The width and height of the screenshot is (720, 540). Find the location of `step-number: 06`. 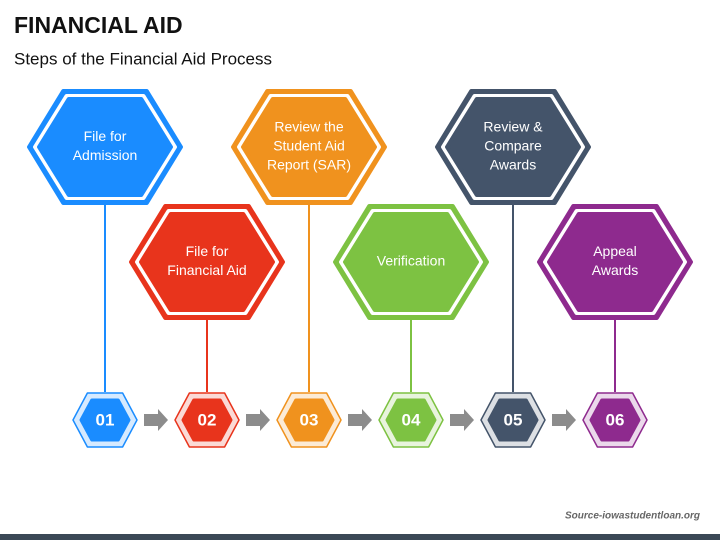

step-number: 06 is located at coordinates (615, 419).